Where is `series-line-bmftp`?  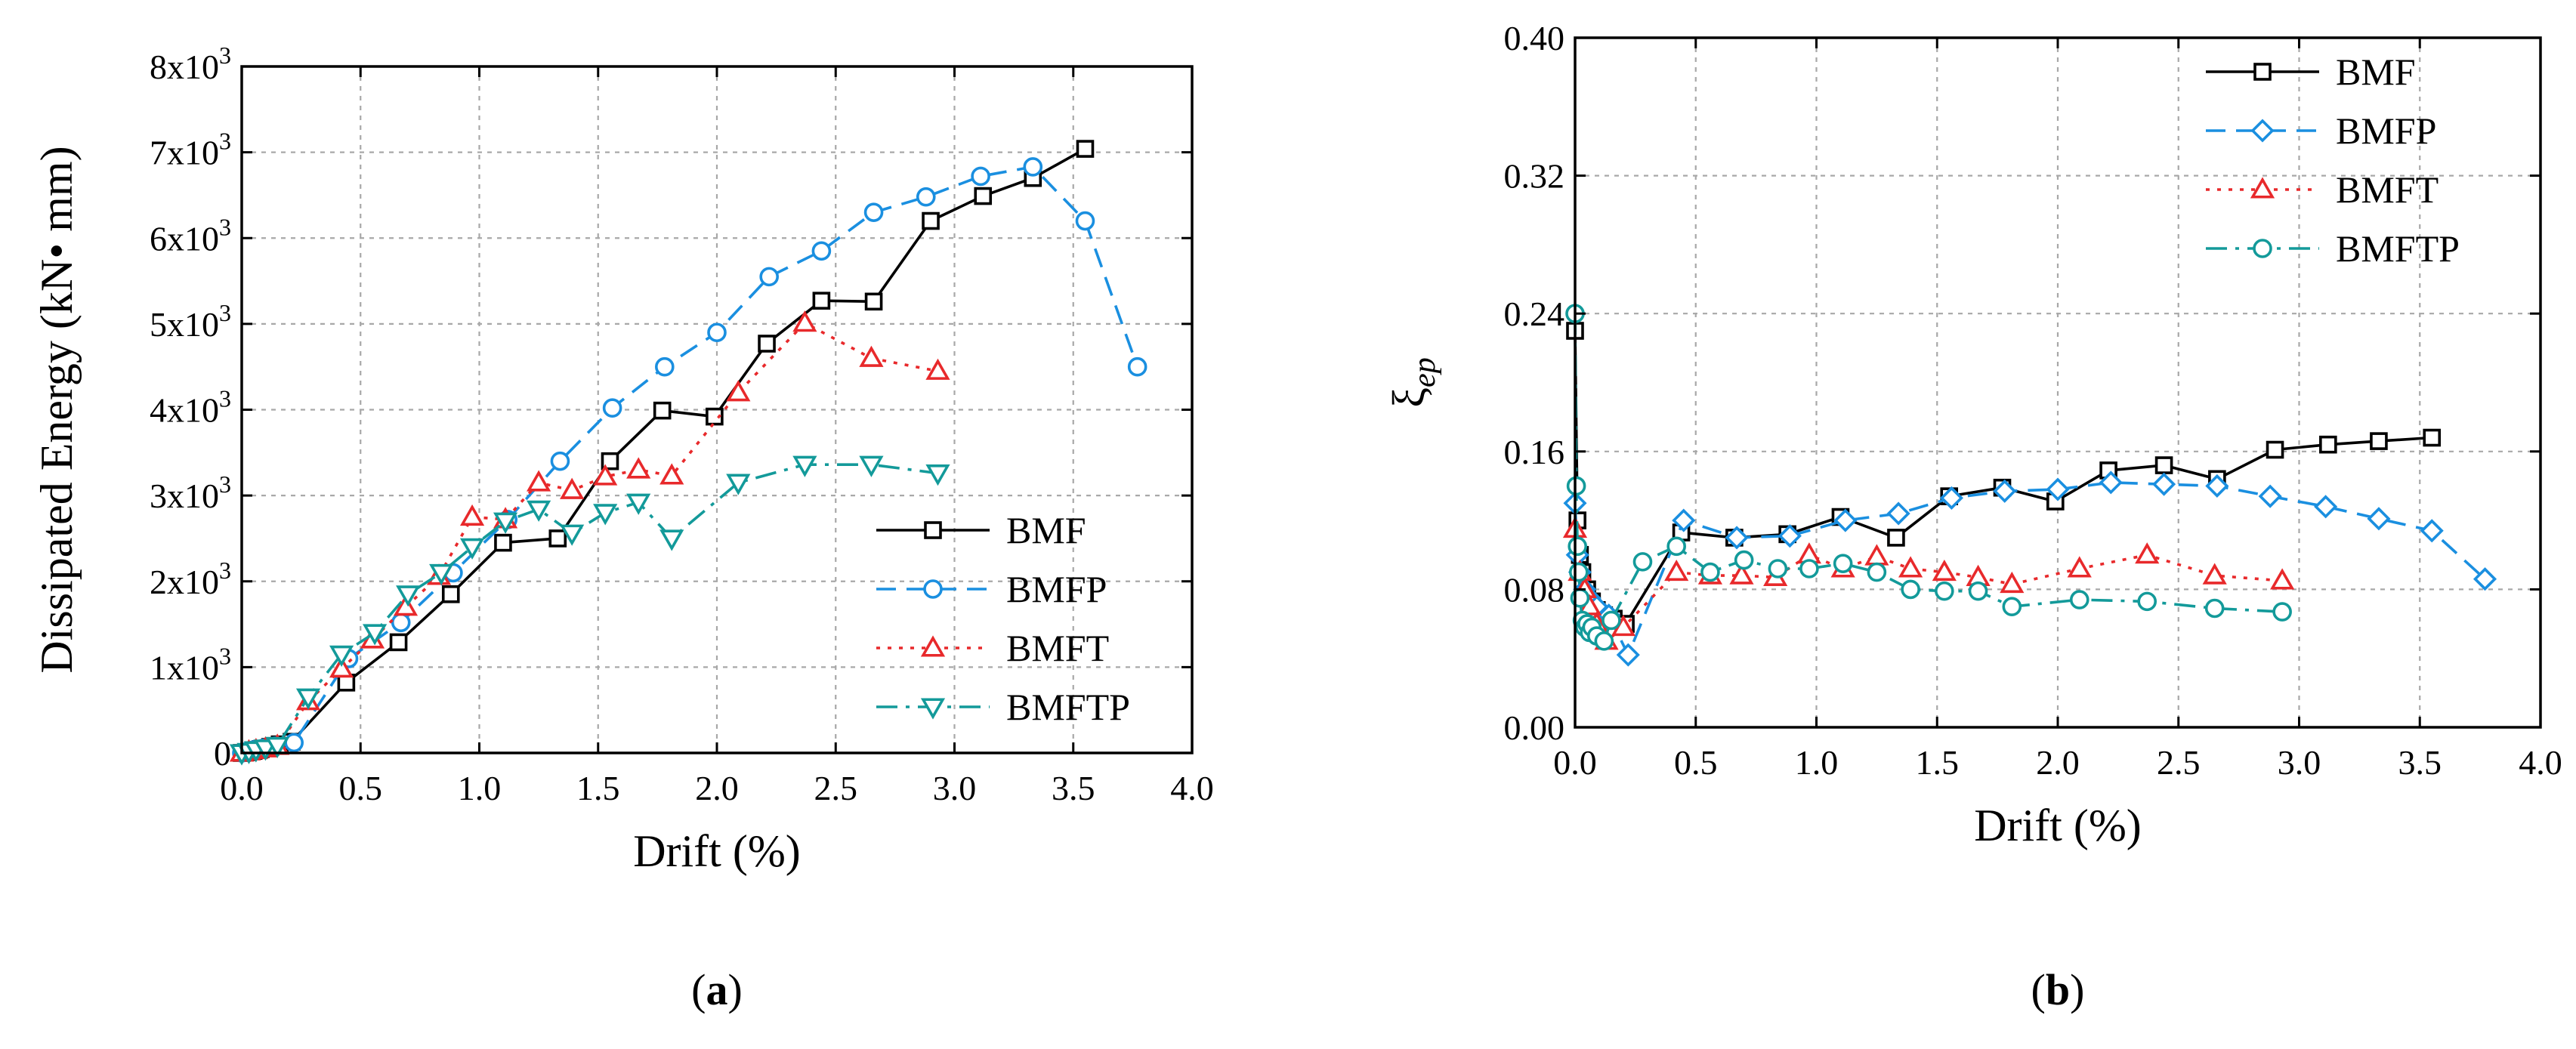 series-line-bmftp is located at coordinates (589, 609).